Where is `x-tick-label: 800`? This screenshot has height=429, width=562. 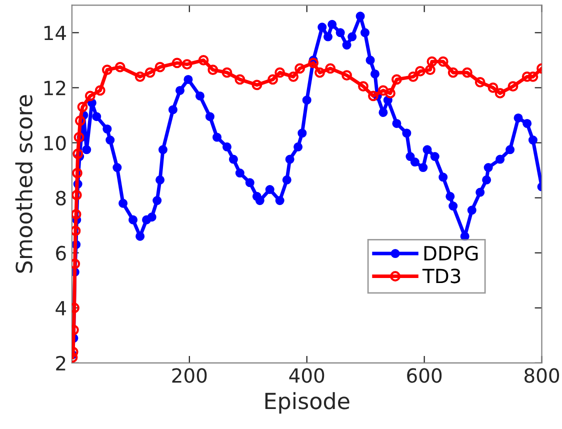 x-tick-label: 800 is located at coordinates (542, 375).